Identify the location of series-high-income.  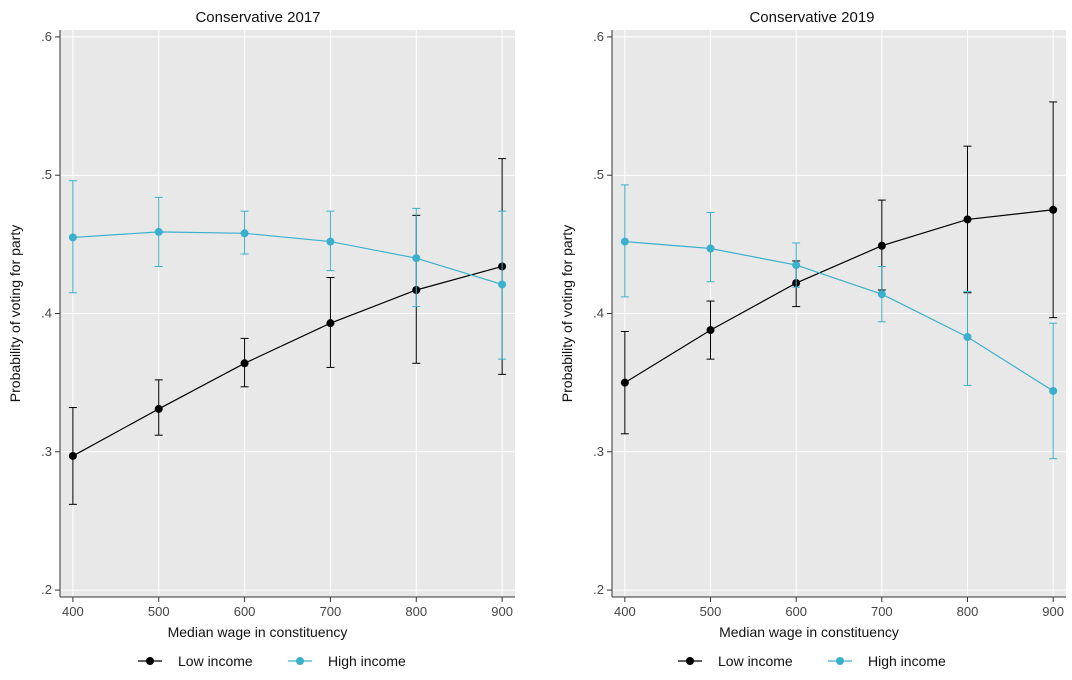
(287, 270).